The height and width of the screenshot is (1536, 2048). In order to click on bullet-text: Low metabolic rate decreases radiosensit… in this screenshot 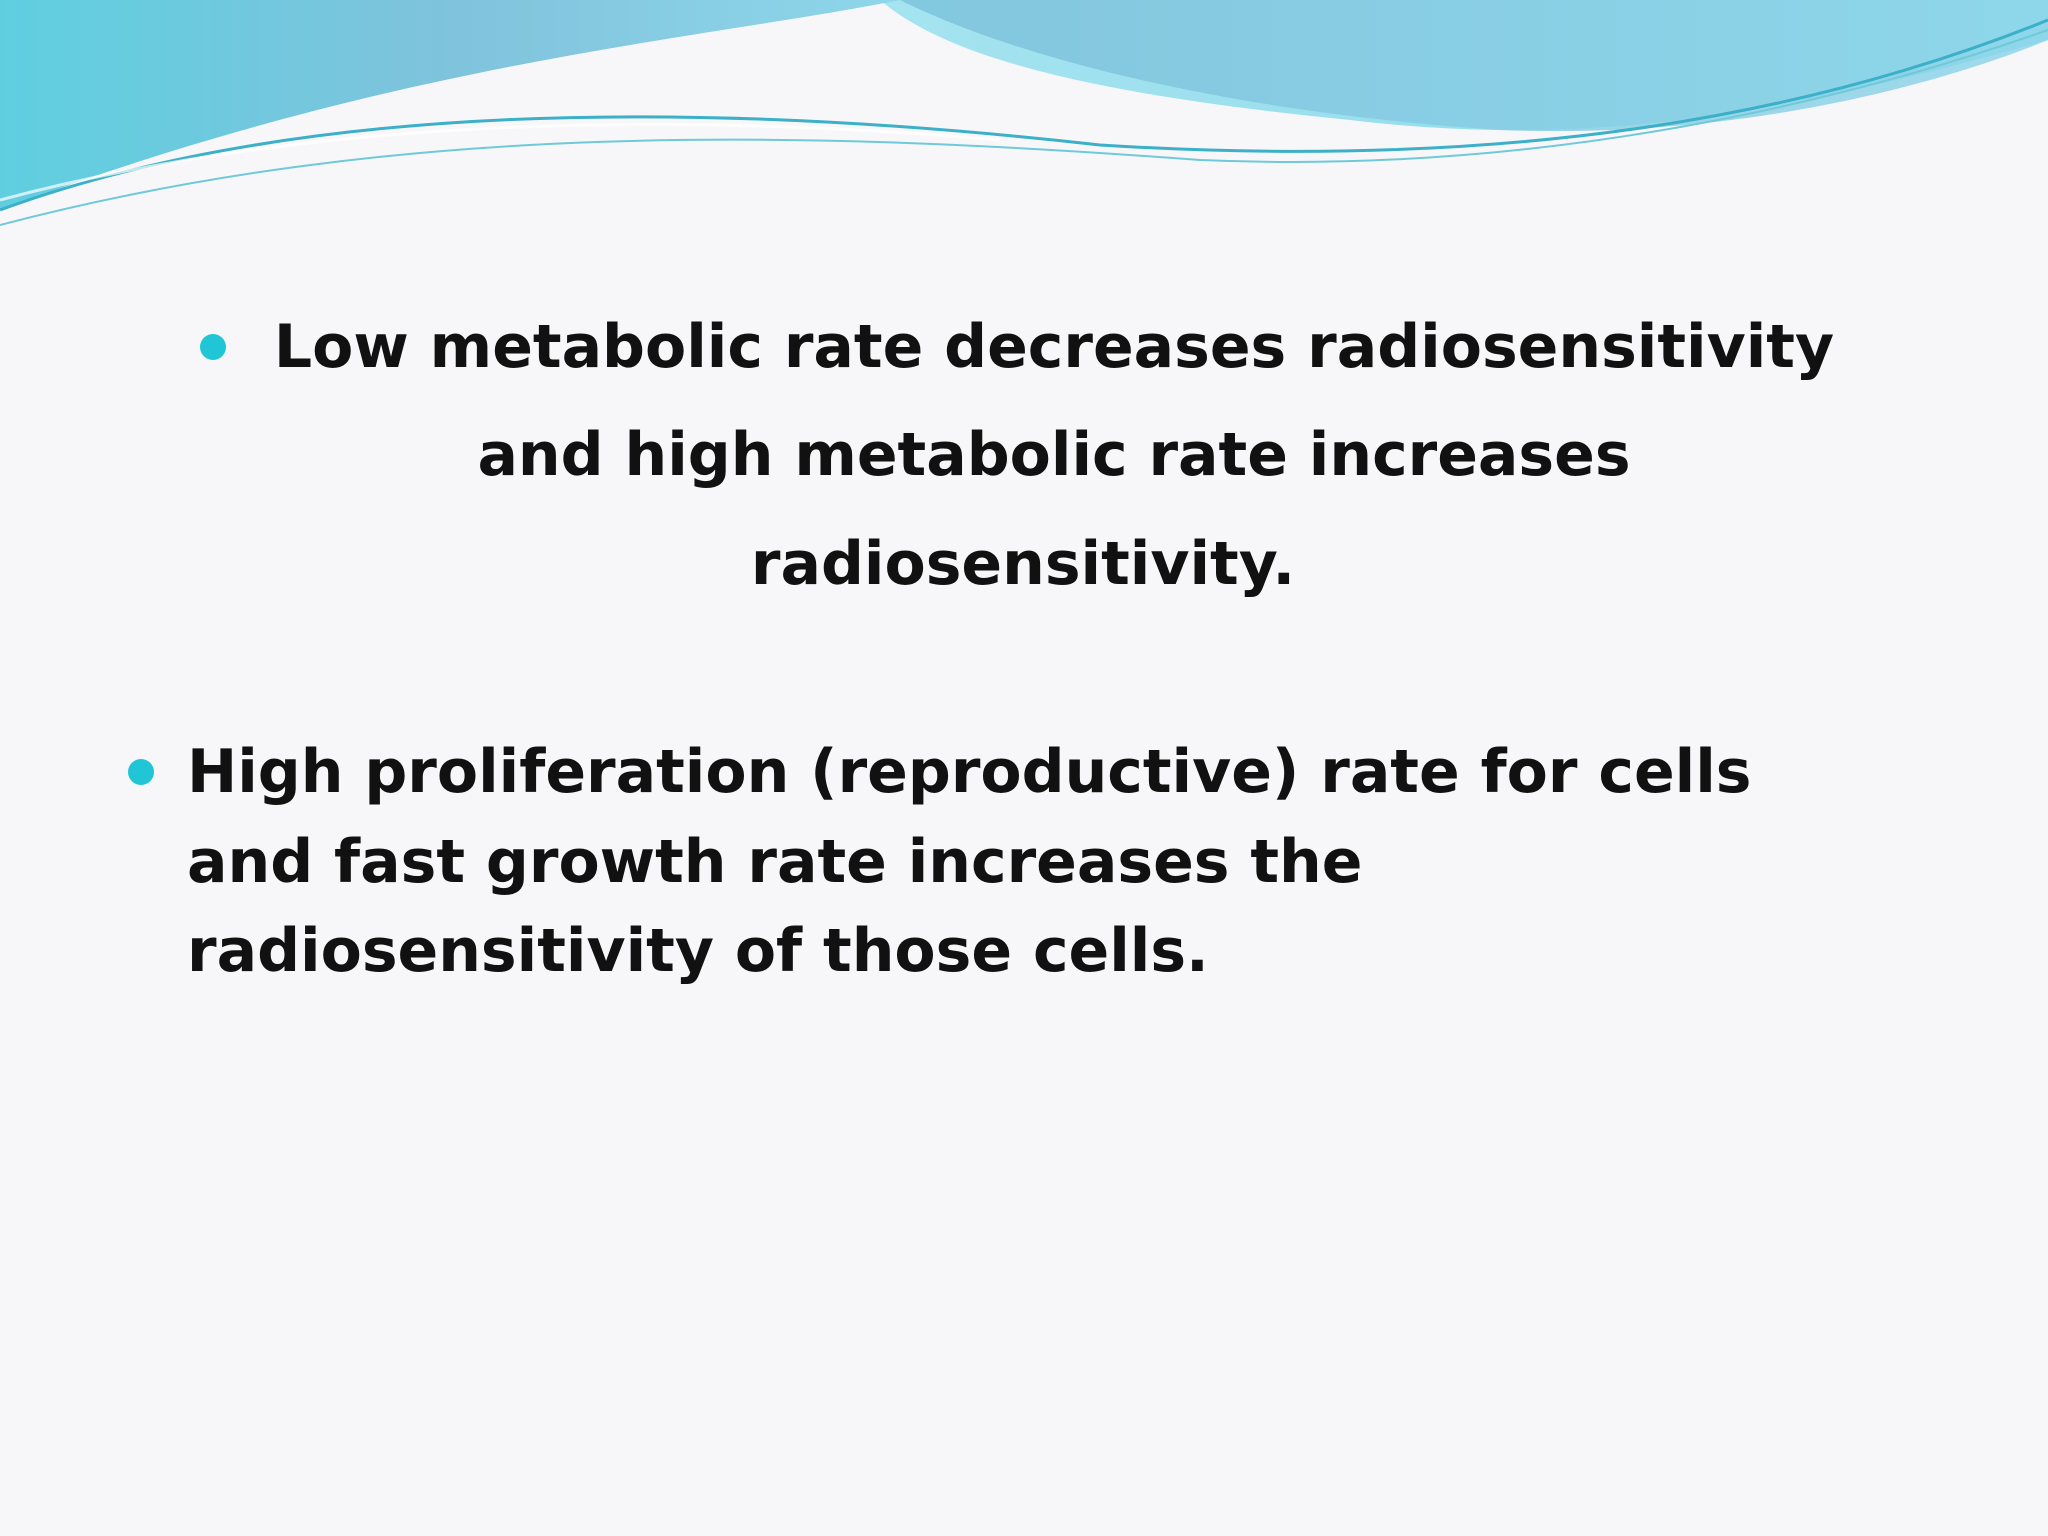, I will do `click(1054, 347)`.